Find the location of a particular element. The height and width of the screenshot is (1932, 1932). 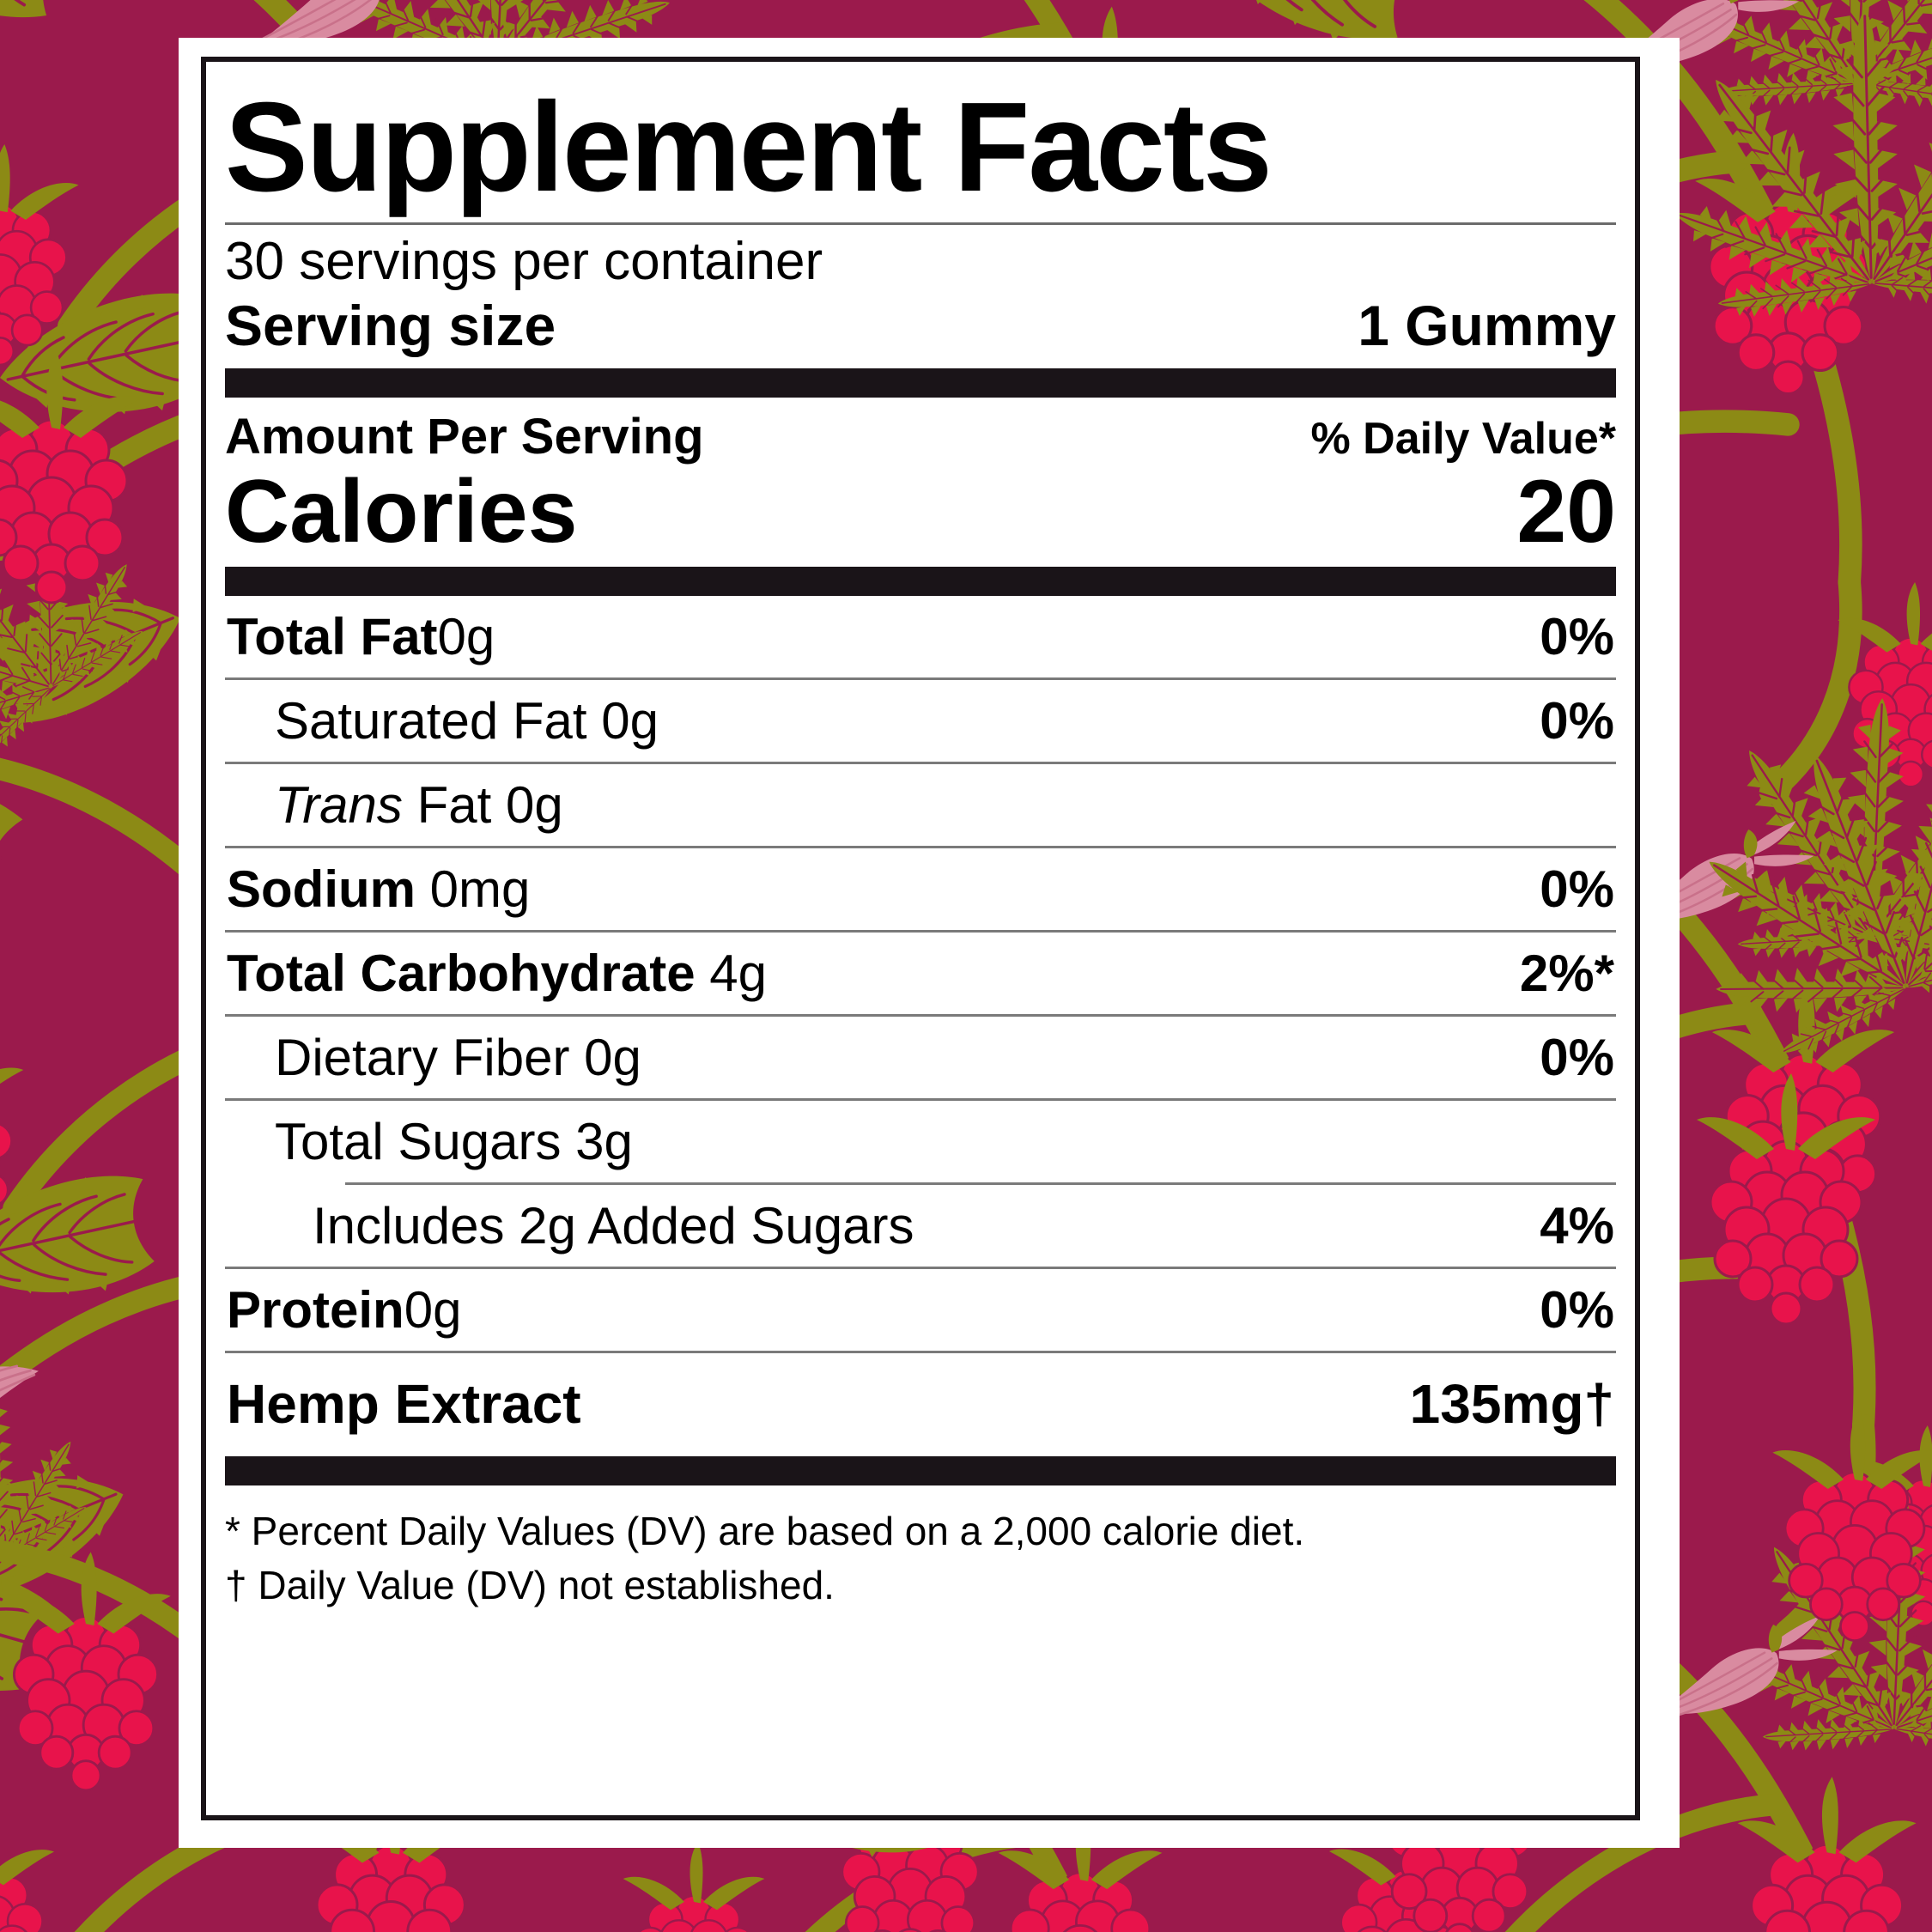

page-title: Supplement Facts is located at coordinates (749, 147).